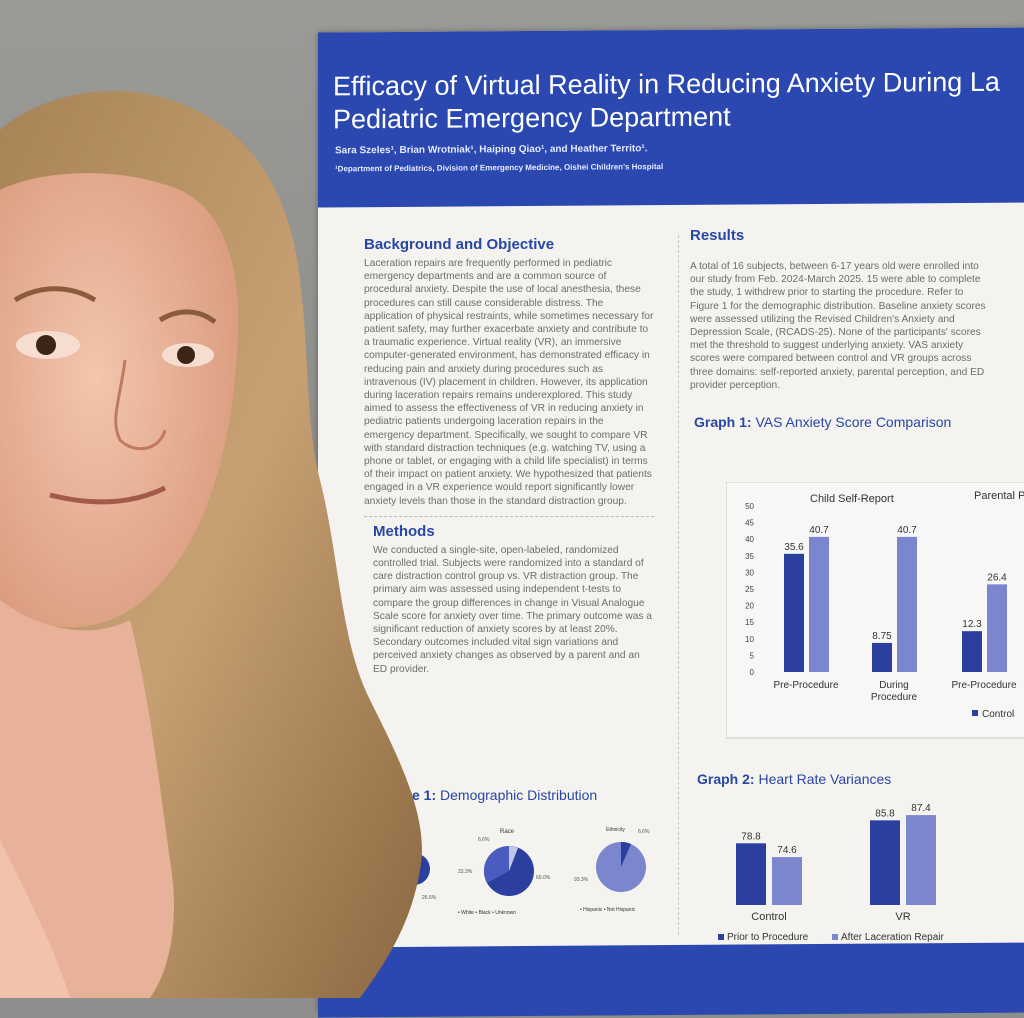 The height and width of the screenshot is (1018, 1024). Describe the element at coordinates (998, 714) in the screenshot. I see `graph1-legend-control: Control` at that location.